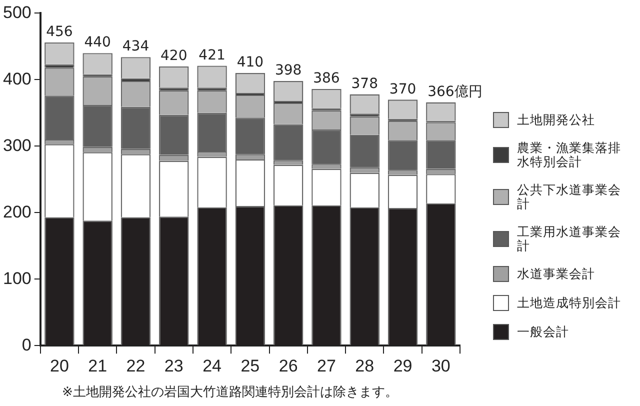  Describe the element at coordinates (455, 92) in the screenshot. I see `total-label: 366億円` at that location.